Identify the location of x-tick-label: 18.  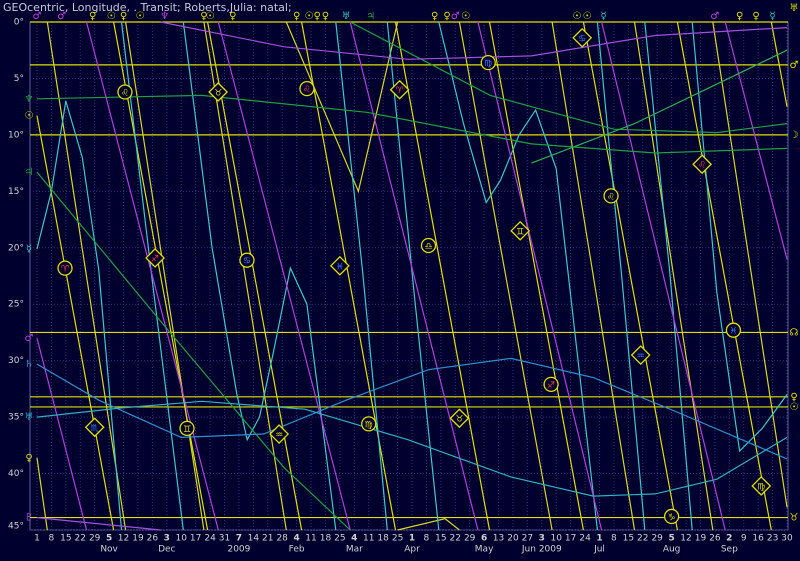
(326, 539).